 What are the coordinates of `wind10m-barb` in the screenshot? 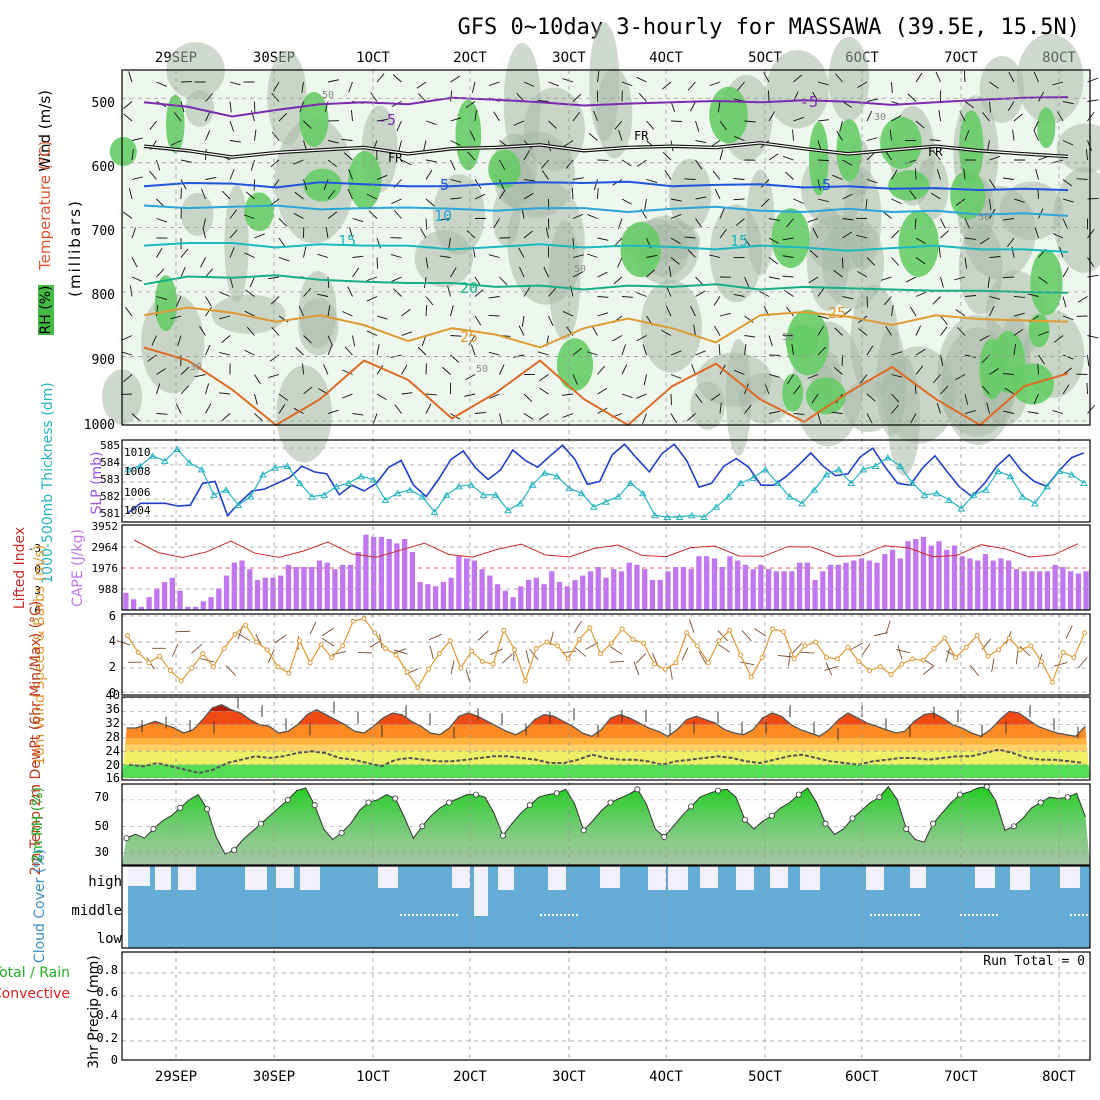 It's located at (702, 657).